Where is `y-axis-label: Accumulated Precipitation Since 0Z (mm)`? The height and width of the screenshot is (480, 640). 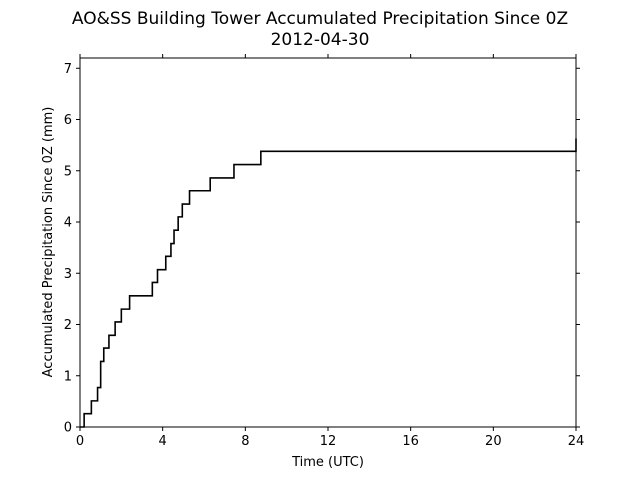
y-axis-label: Accumulated Precipitation Since 0Z (mm) is located at coordinates (48, 242).